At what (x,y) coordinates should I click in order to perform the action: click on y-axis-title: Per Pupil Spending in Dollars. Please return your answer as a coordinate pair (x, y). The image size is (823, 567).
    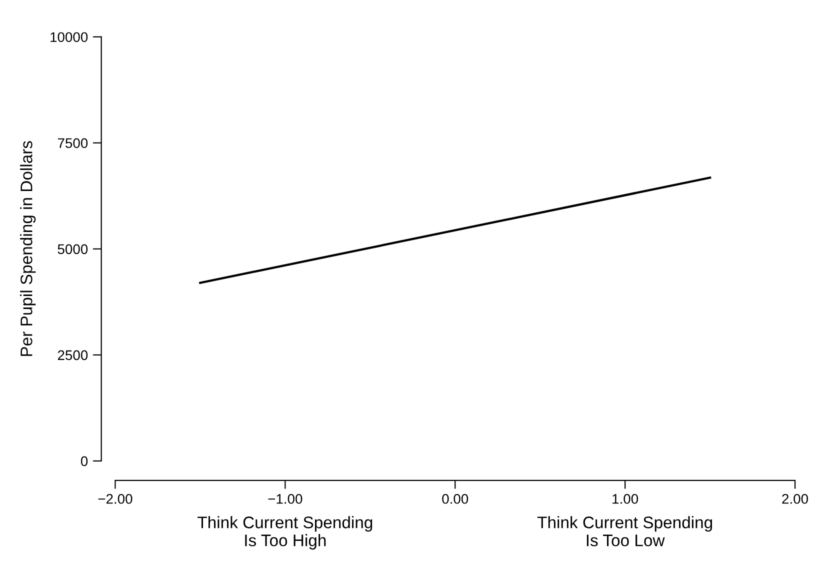
    Looking at the image, I should click on (28, 248).